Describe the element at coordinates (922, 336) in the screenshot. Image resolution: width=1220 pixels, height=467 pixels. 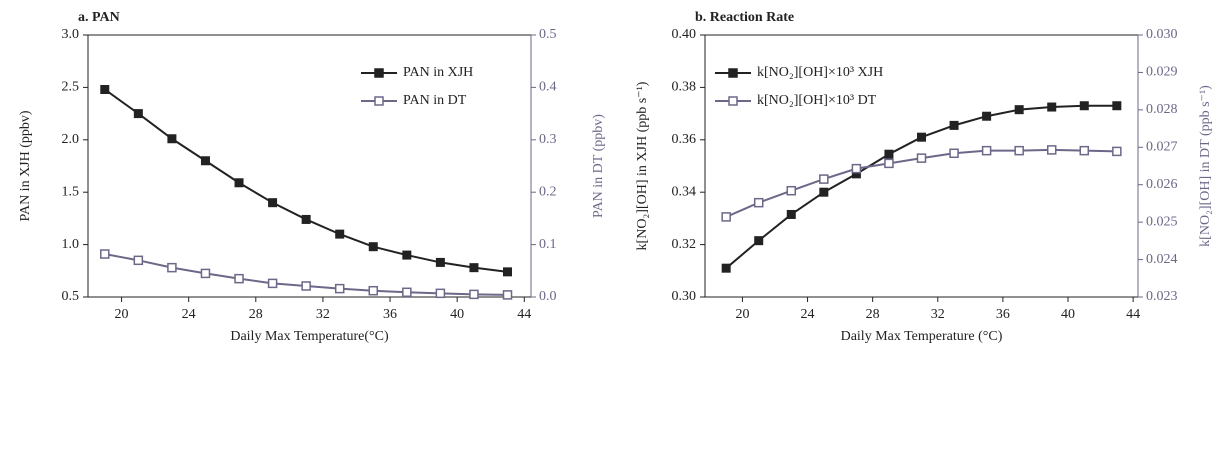
I see `x-axis-label: Daily Max Temperature (°C)` at that location.